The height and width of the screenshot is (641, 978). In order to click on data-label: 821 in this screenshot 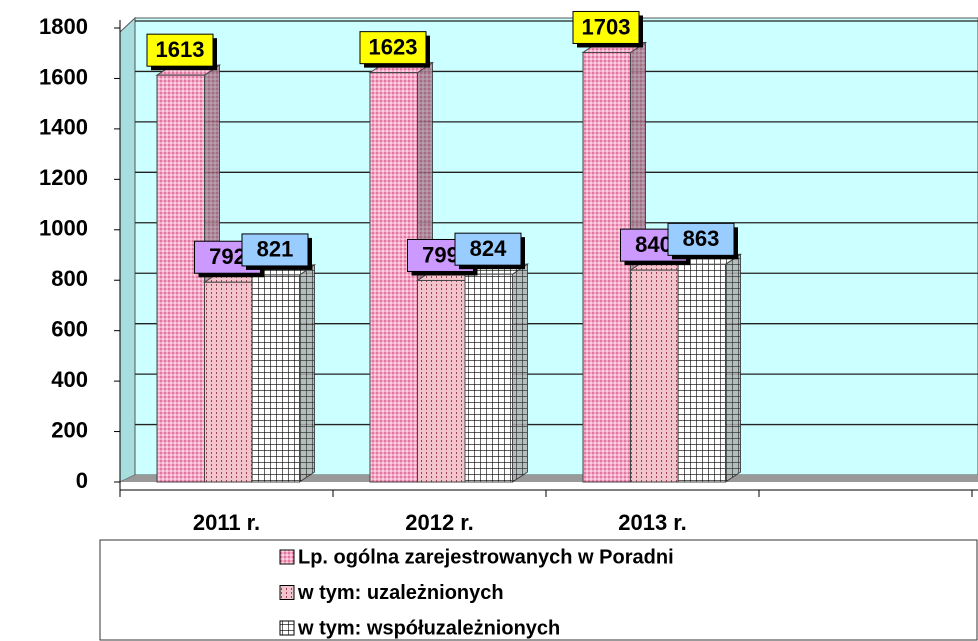, I will do `click(275, 249)`.